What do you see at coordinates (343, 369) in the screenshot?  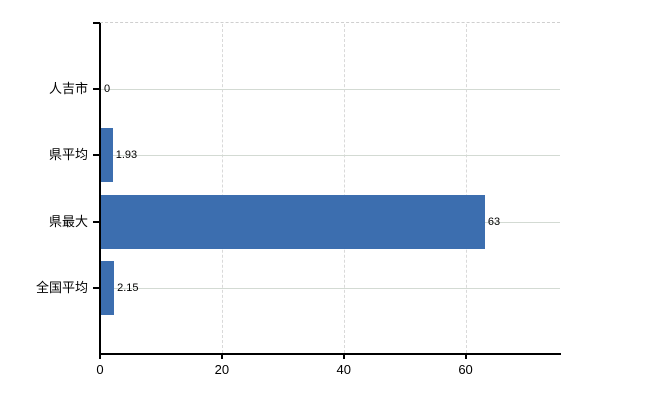 I see `x-tick-label: 40` at bounding box center [343, 369].